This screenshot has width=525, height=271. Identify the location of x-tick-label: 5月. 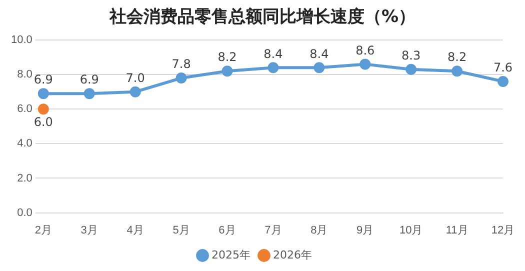
(181, 230).